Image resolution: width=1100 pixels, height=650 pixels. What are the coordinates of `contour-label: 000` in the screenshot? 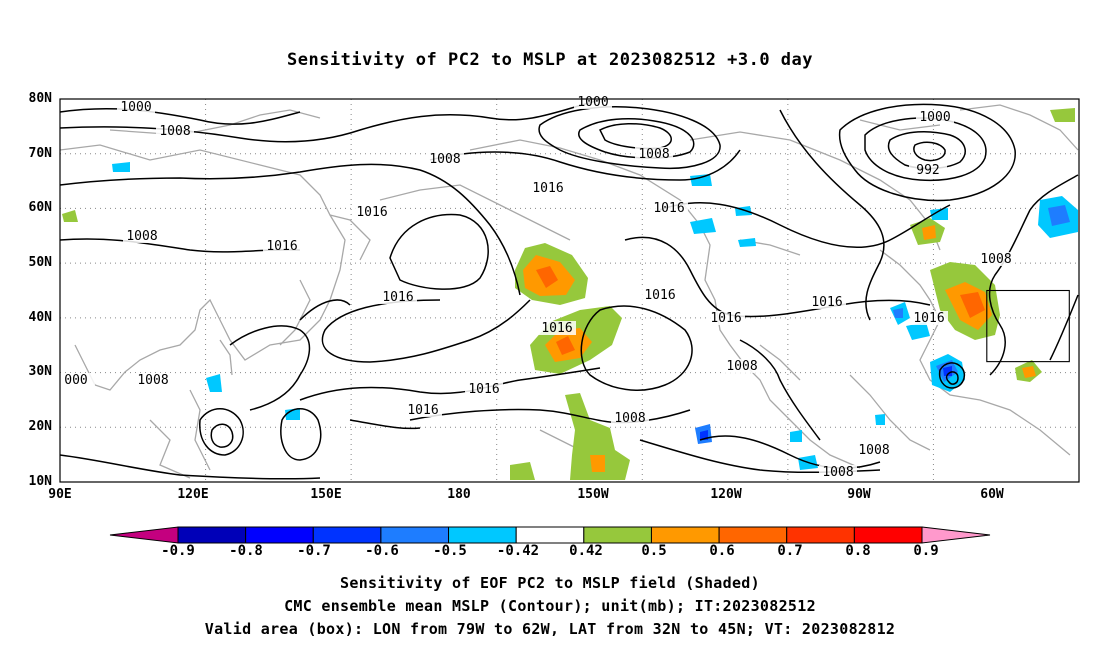 It's located at (75, 380).